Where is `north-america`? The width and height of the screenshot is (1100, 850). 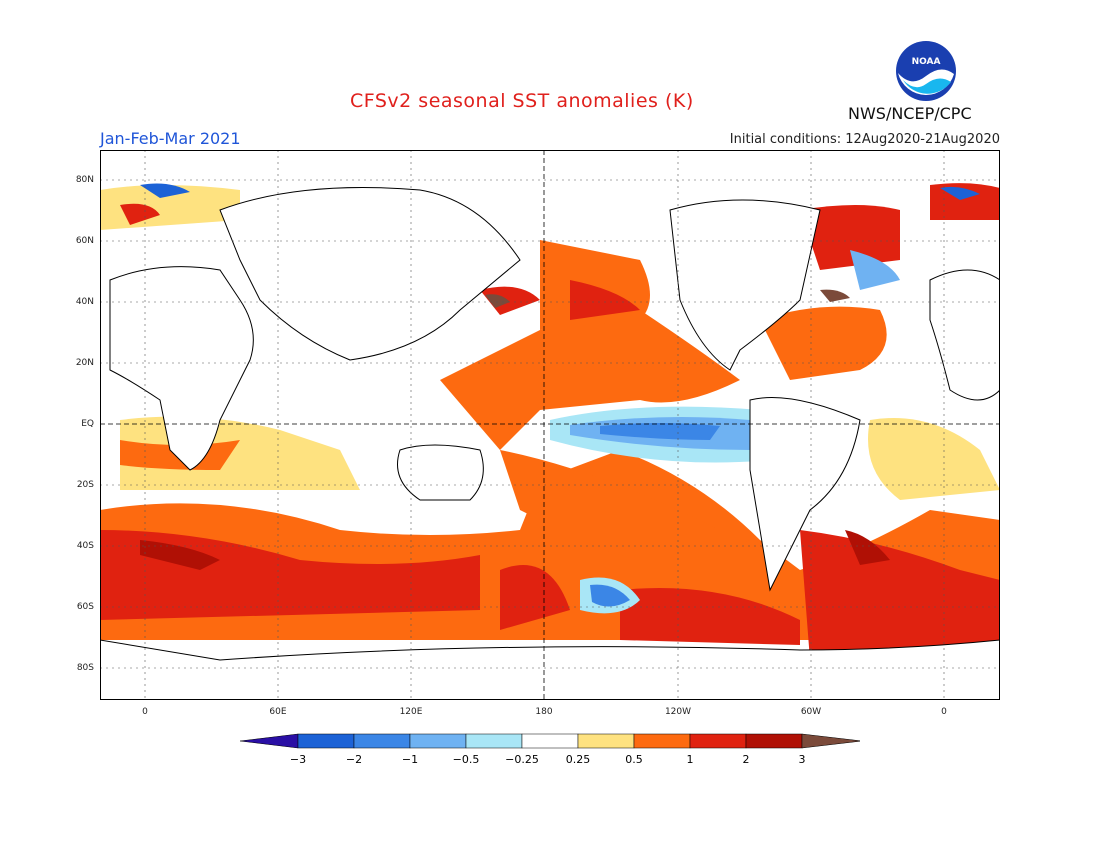 north-america is located at coordinates (745, 285).